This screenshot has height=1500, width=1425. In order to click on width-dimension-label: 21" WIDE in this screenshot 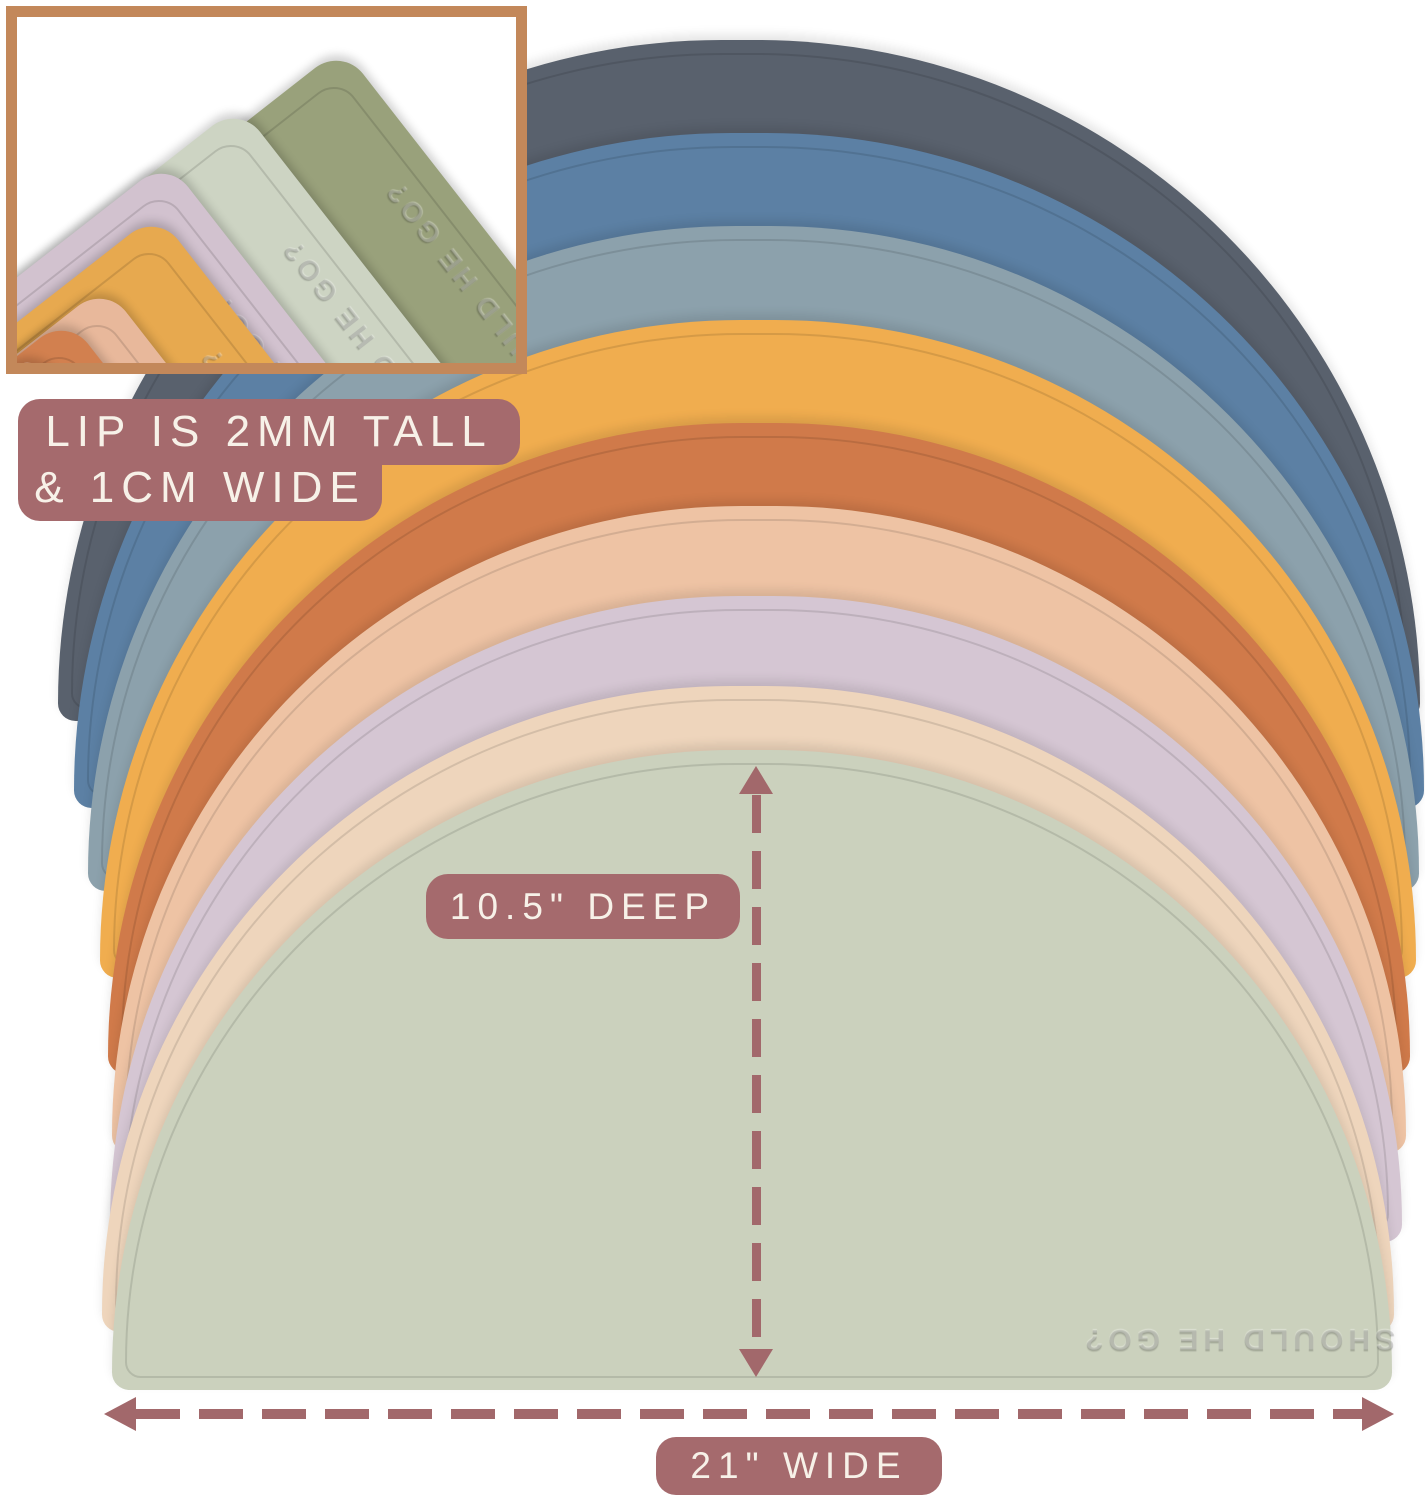, I will do `click(799, 1466)`.